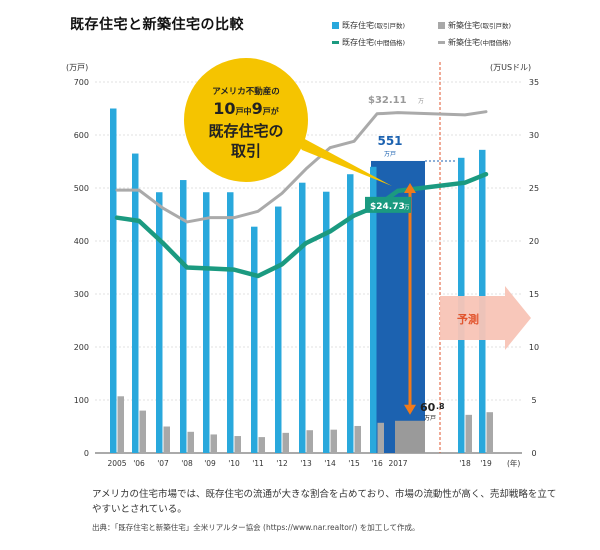  What do you see at coordinates (81, 241) in the screenshot?
I see `left-tick-label: 400` at bounding box center [81, 241].